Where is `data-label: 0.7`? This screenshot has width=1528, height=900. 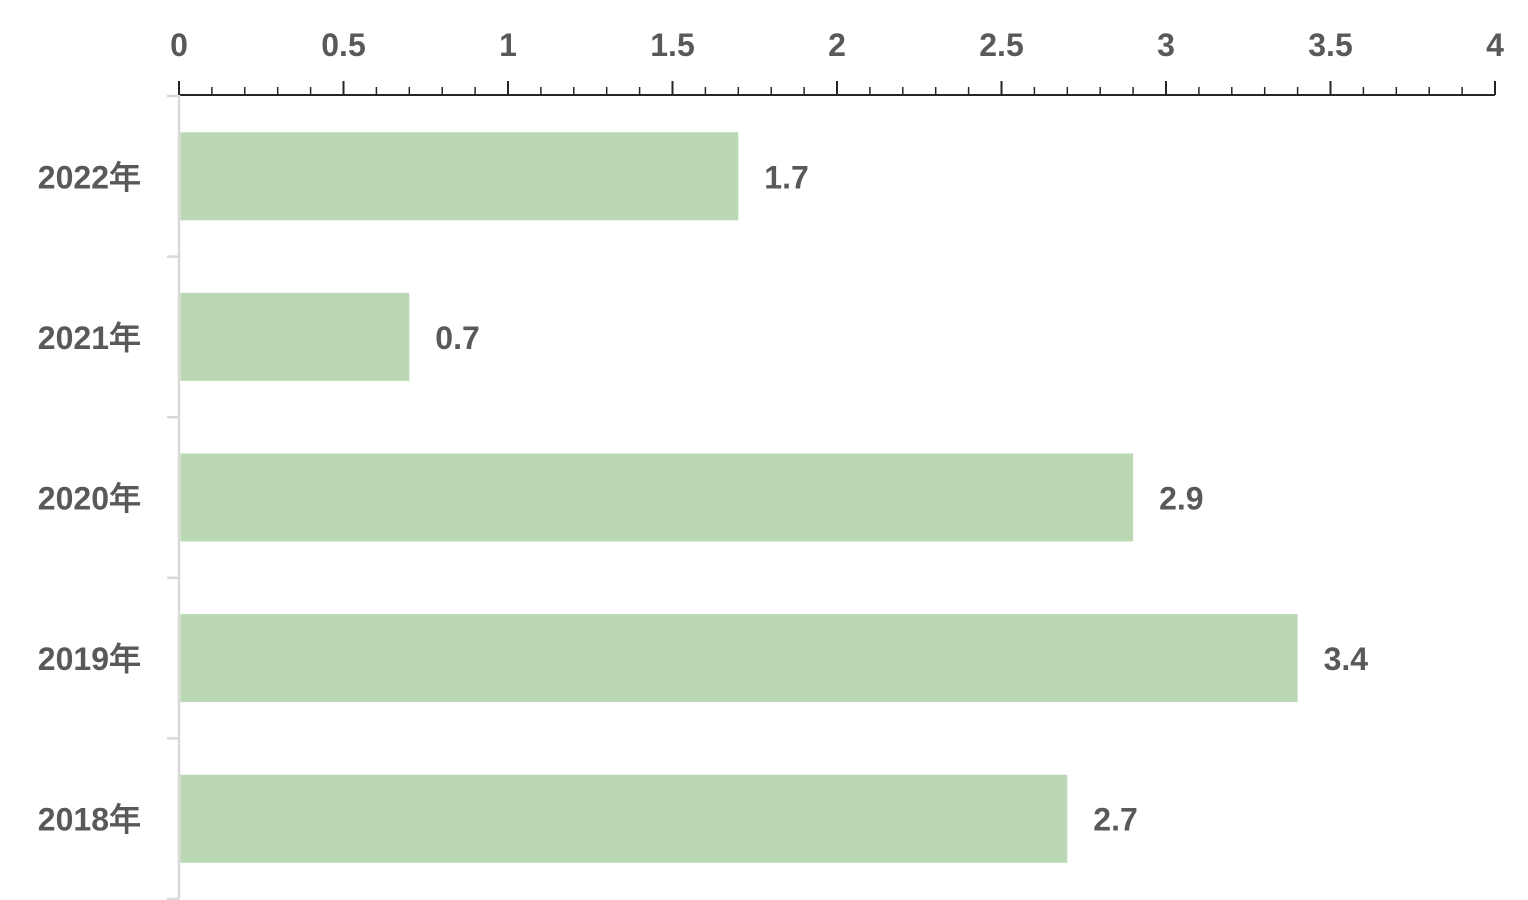 data-label: 0.7 is located at coordinates (457, 338).